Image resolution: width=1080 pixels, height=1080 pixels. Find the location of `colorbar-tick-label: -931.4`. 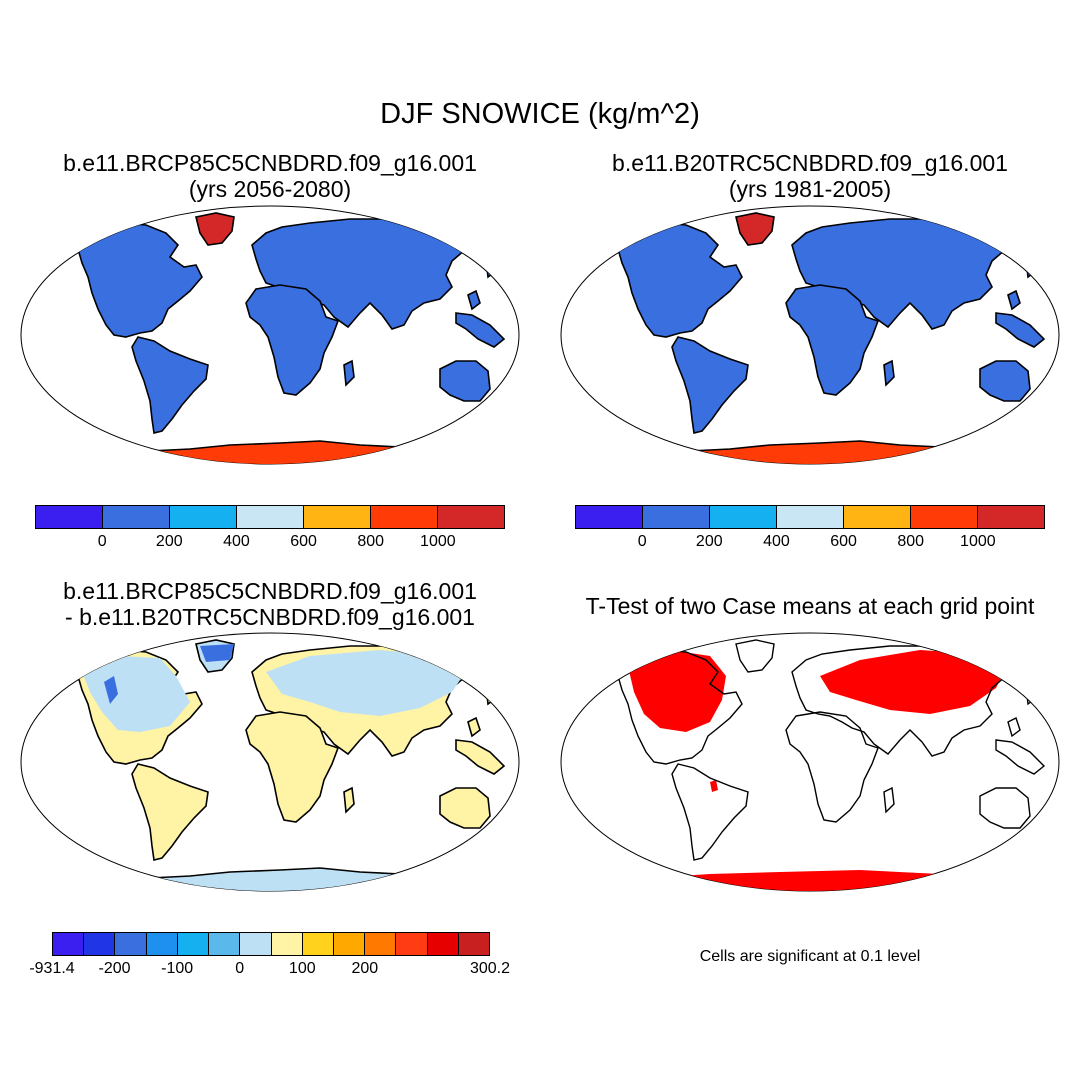

colorbar-tick-label: -931.4 is located at coordinates (52, 968).